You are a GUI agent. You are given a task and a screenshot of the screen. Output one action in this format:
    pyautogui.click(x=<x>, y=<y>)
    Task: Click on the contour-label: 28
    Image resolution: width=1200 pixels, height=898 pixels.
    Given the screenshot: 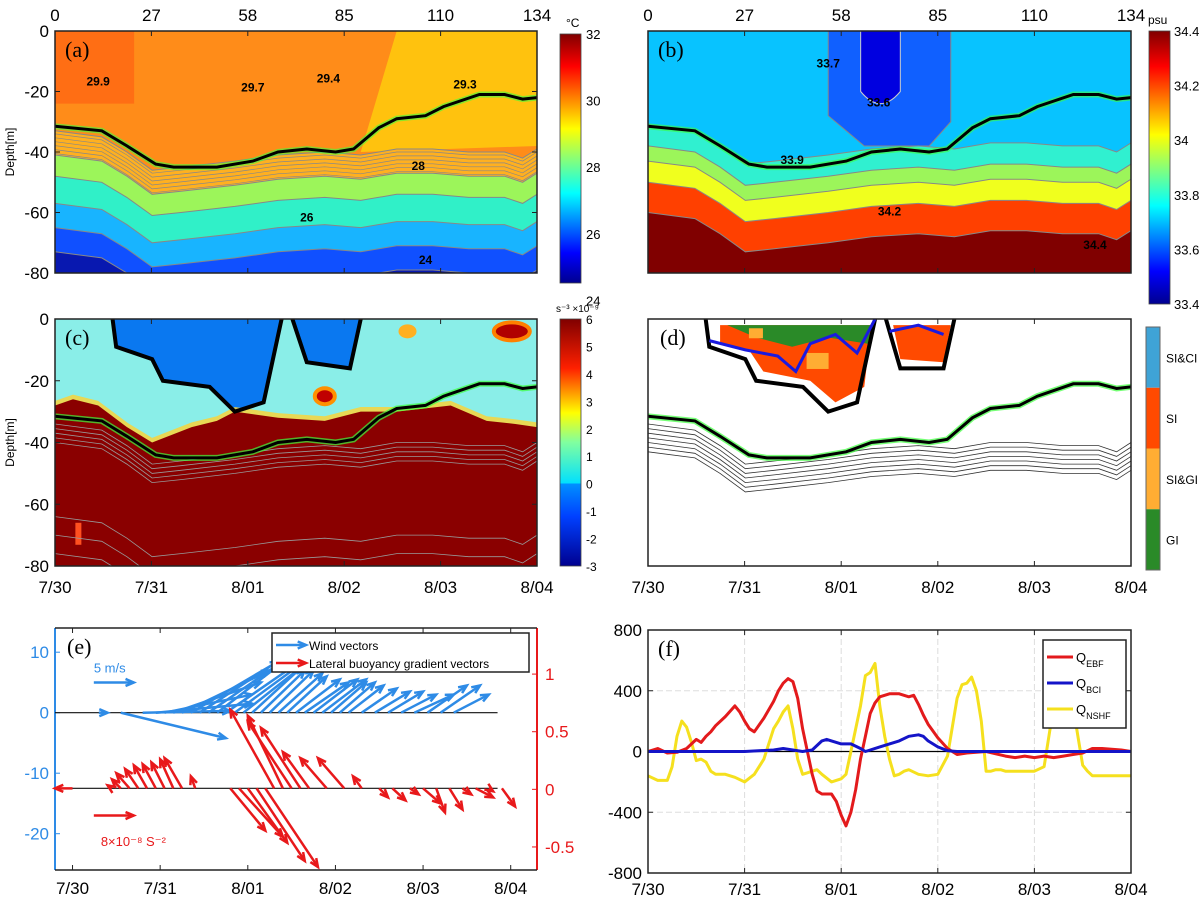 What is the action you would take?
    pyautogui.click(x=419, y=166)
    